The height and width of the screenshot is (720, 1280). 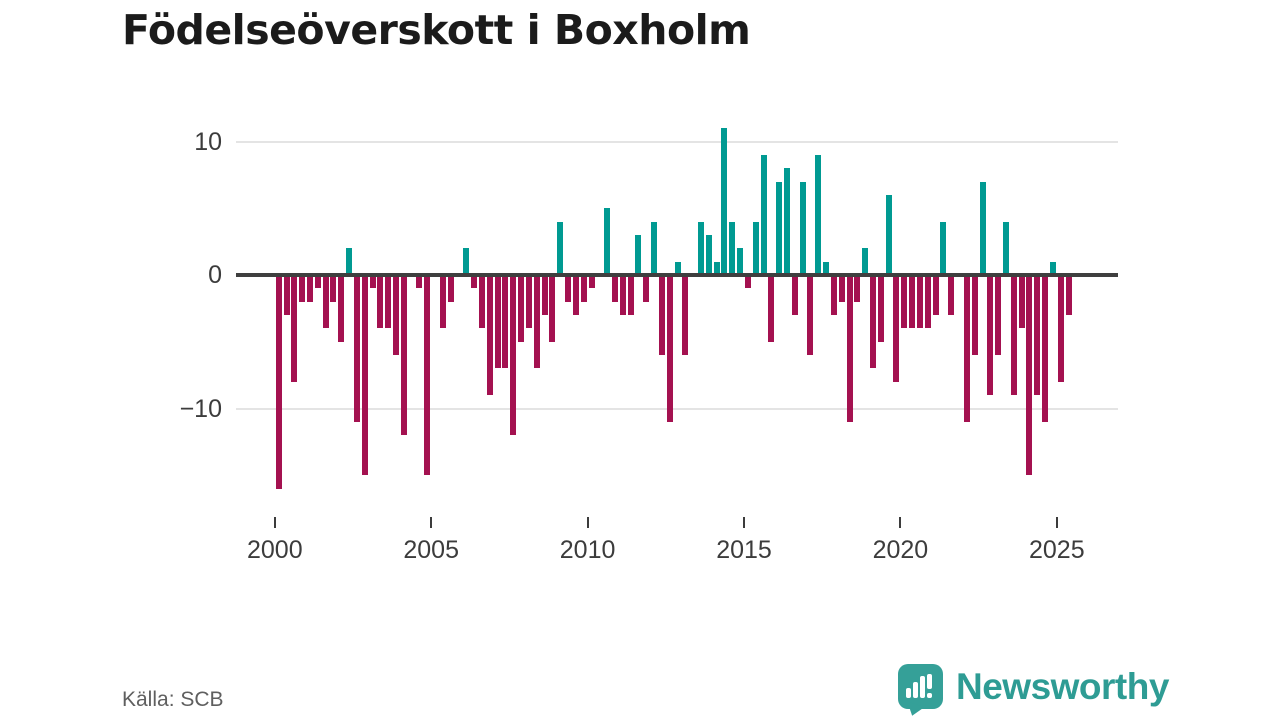 I want to click on x-axis-label: 2000, so click(x=274, y=550).